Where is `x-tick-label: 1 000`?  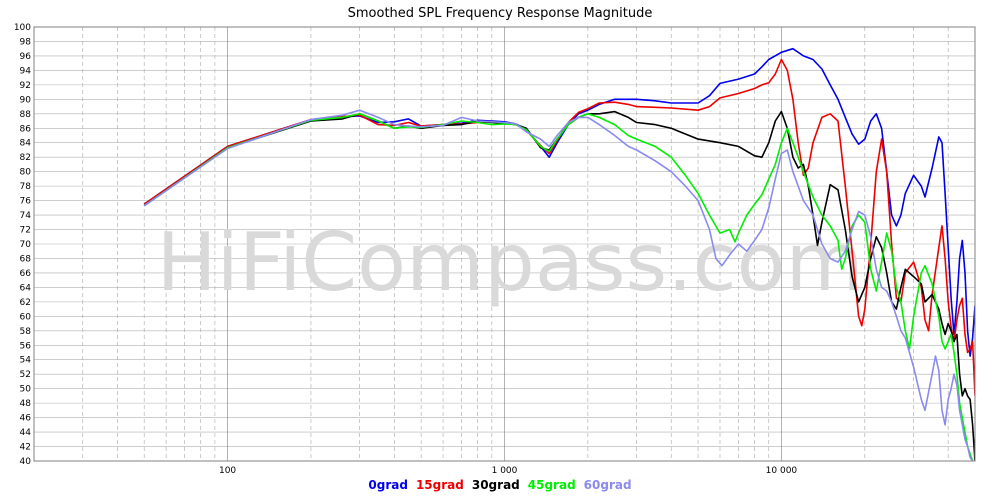
x-tick-label: 1 000 is located at coordinates (505, 471).